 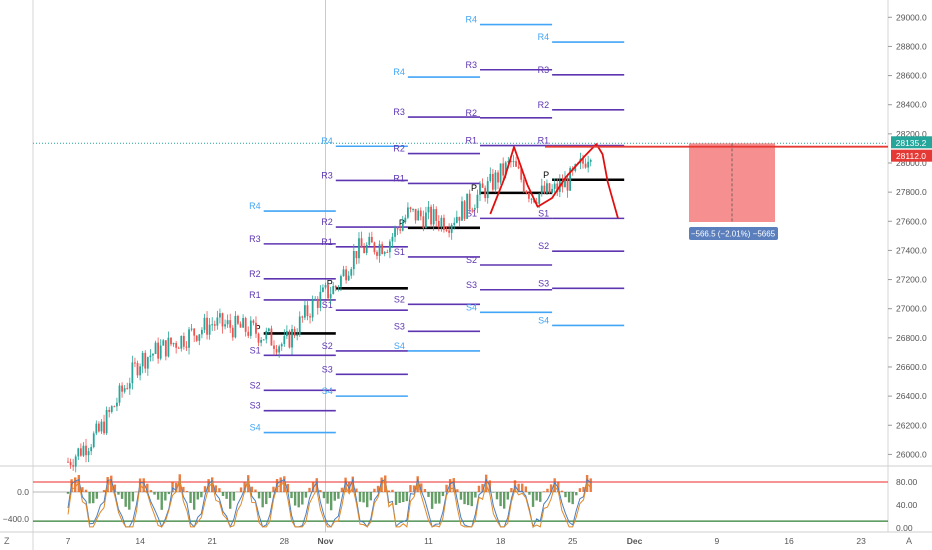 What do you see at coordinates (399, 299) in the screenshot?
I see `pivot-label-s2: S2` at bounding box center [399, 299].